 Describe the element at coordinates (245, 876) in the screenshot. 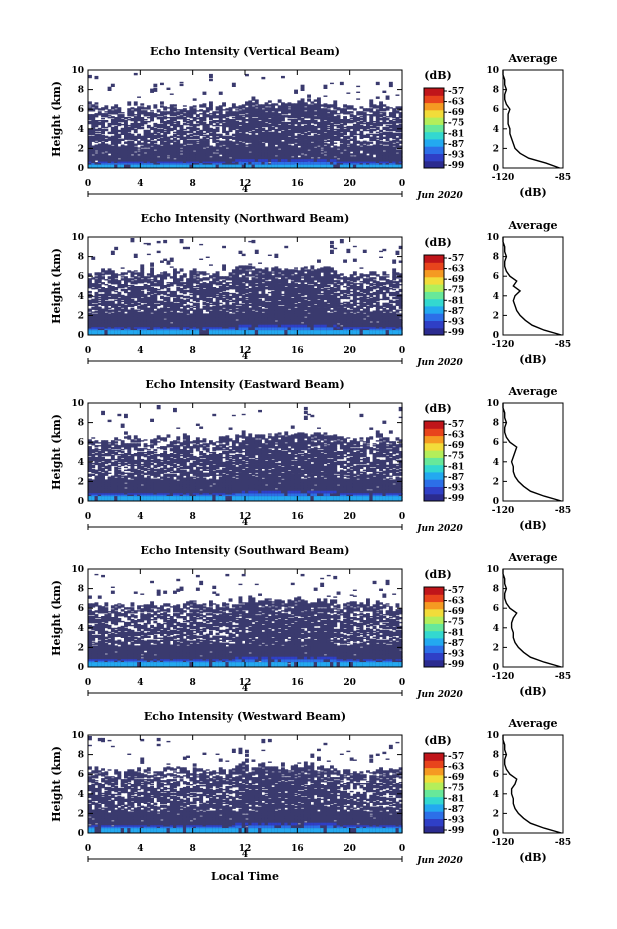

I see `x-axis-title: Local Time` at that location.